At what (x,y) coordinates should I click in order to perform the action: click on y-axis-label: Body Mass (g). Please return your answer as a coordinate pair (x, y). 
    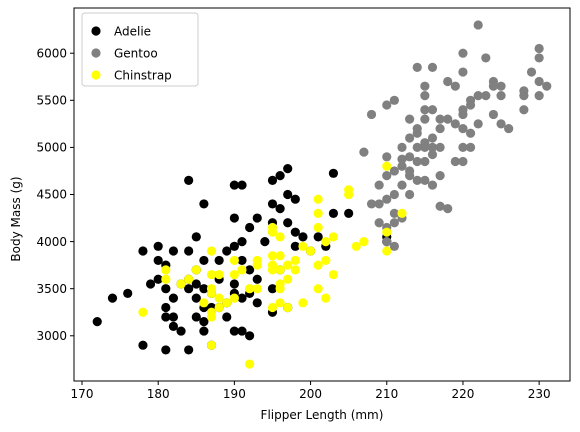
    Looking at the image, I should click on (16, 218).